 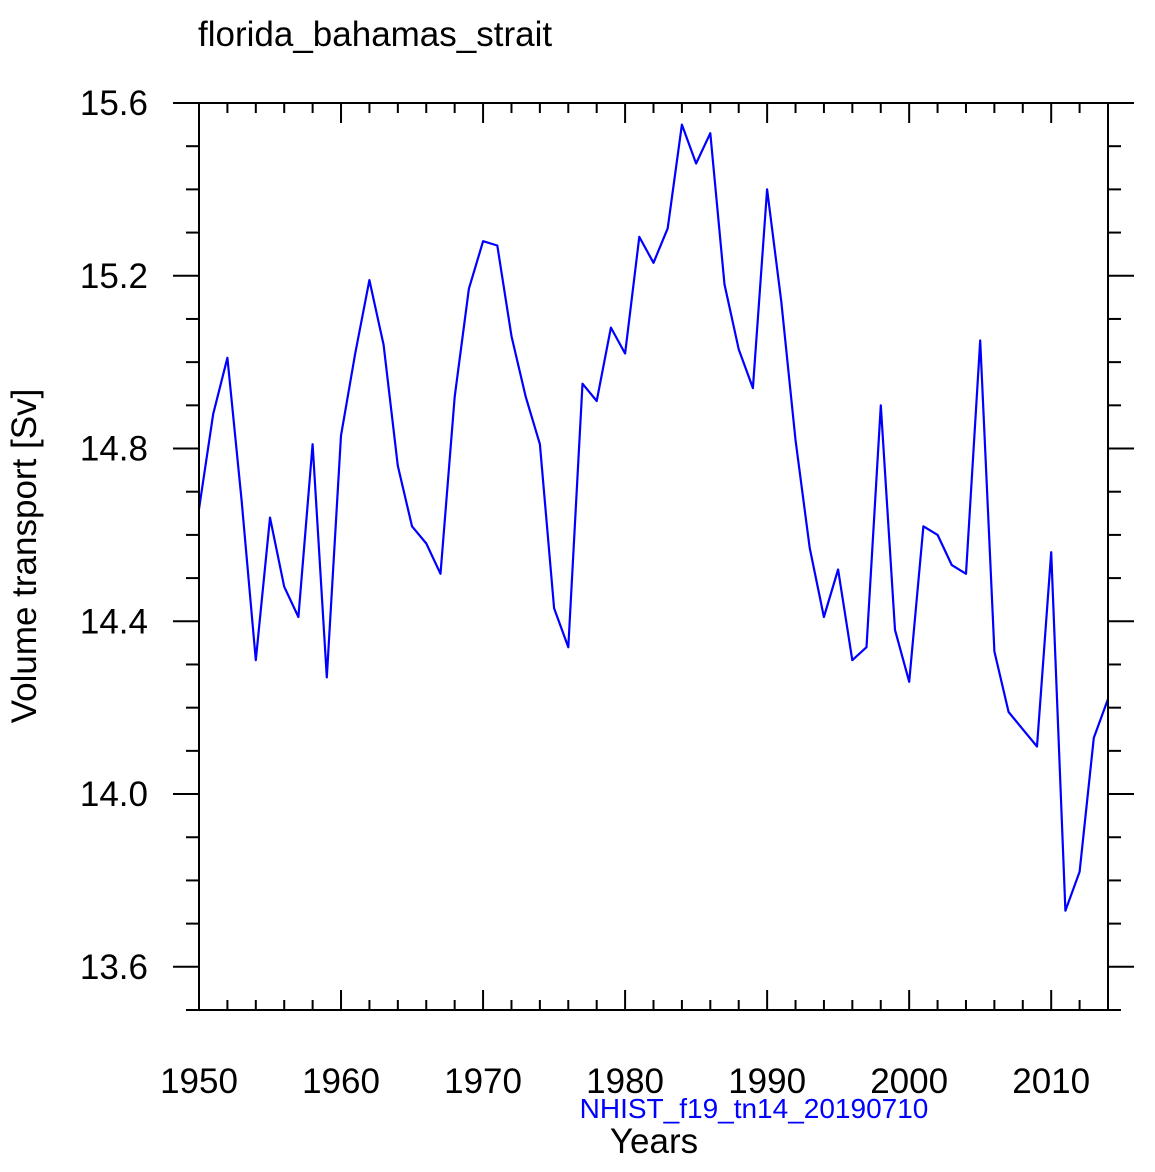 I want to click on x-tick-label: 2000, so click(x=909, y=1081).